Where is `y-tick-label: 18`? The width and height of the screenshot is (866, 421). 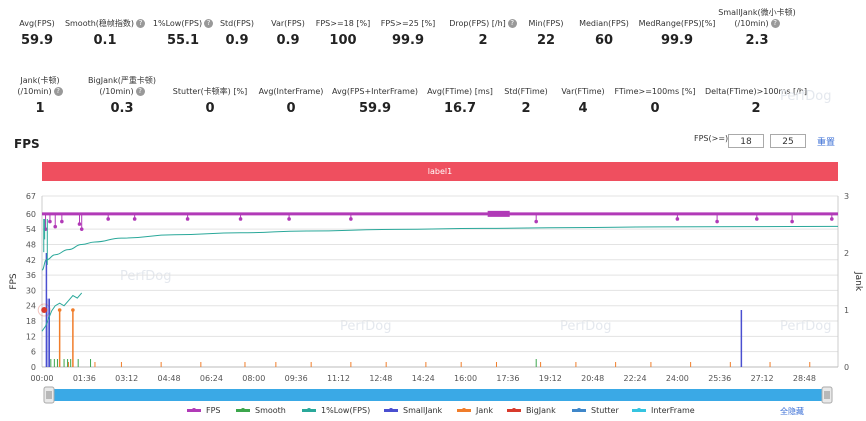 y-tick-label: 18 is located at coordinates (31, 321).